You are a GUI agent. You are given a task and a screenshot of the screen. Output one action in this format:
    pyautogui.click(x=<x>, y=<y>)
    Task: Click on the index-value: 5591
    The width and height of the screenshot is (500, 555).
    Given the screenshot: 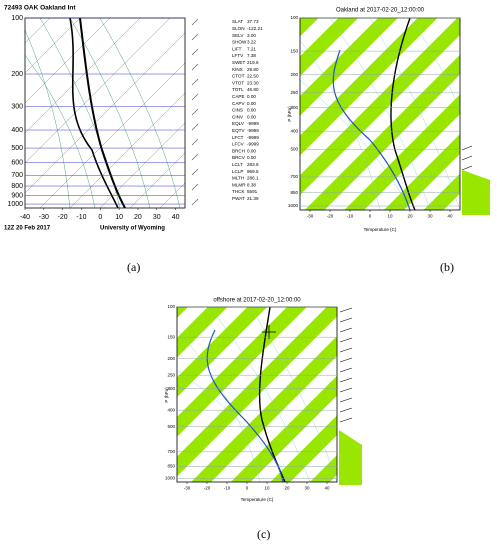 What is the action you would take?
    pyautogui.click(x=252, y=191)
    